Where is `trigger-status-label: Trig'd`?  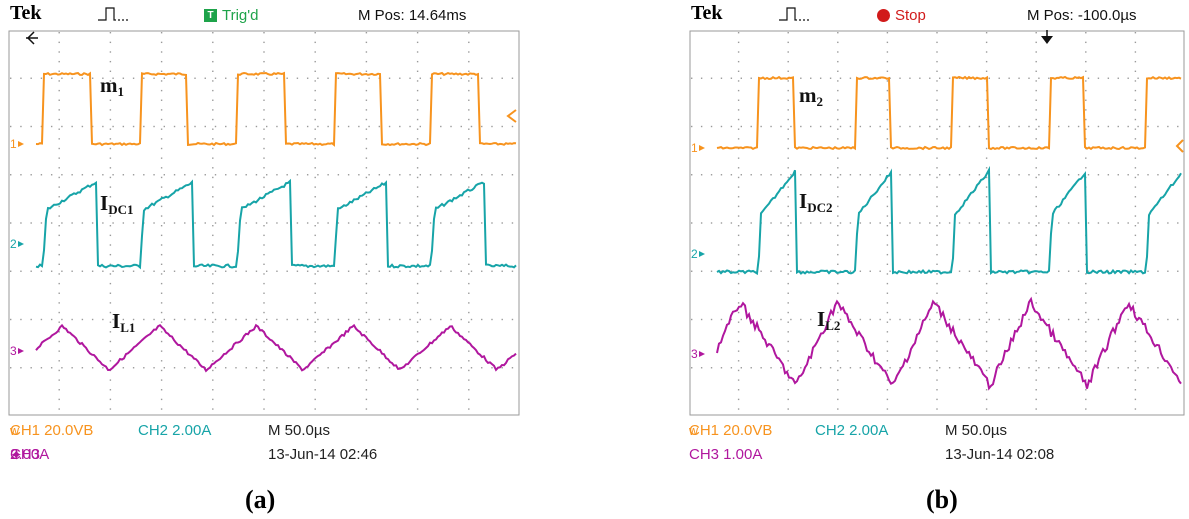
trigger-status-label: Trig'd is located at coordinates (240, 15).